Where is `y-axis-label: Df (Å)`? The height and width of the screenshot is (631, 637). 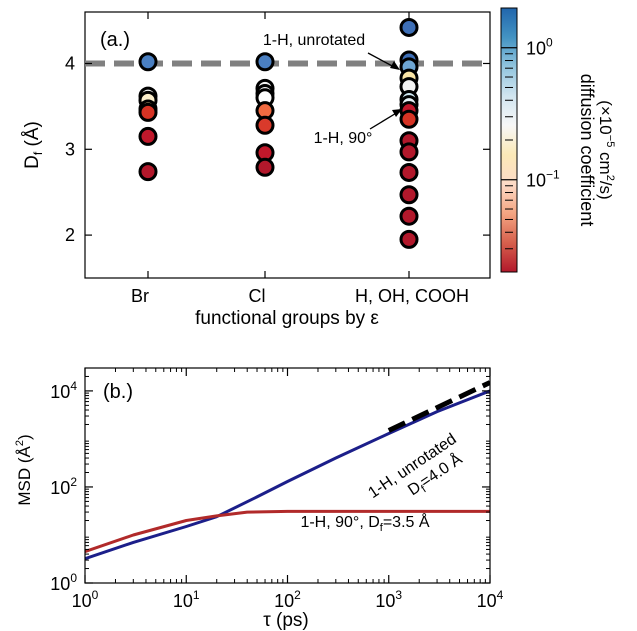
y-axis-label: Df (Å) is located at coordinates (33, 145).